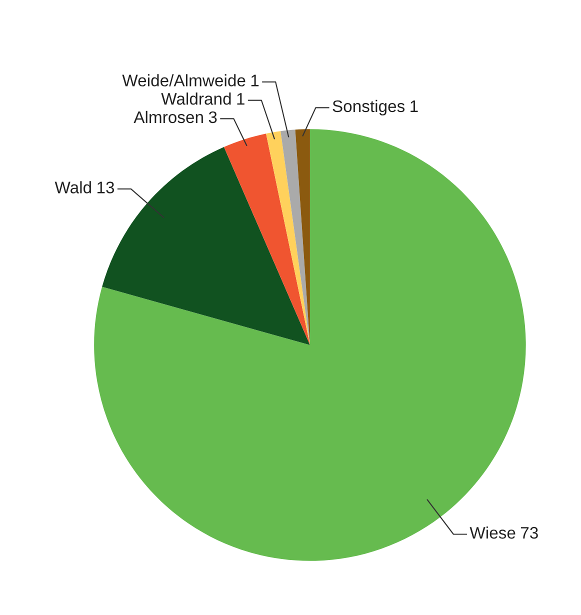  I want to click on data-label: 73, so click(529, 532).